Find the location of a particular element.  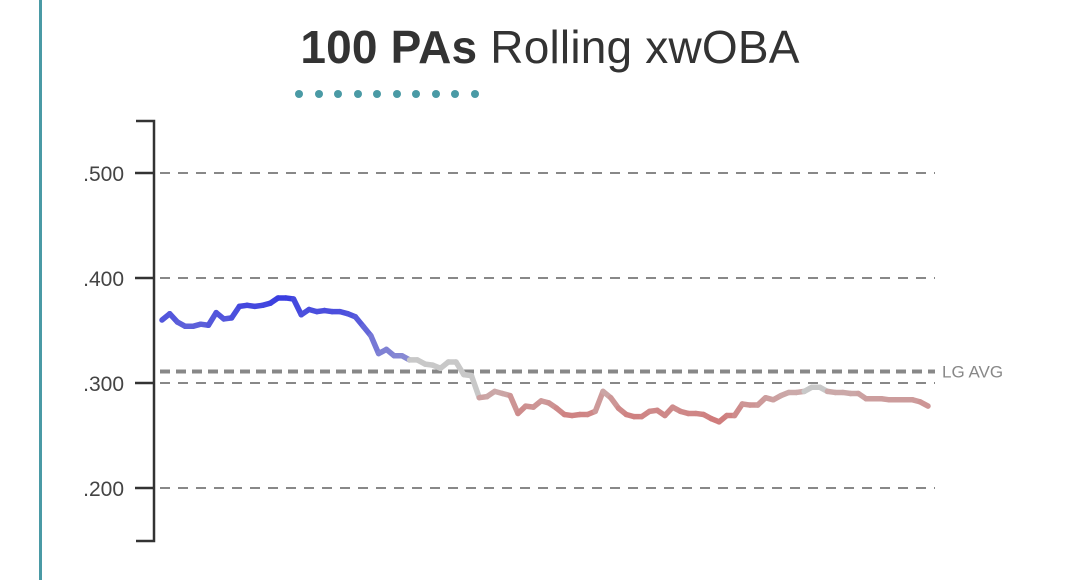

y-axis-line is located at coordinates (146, 331).